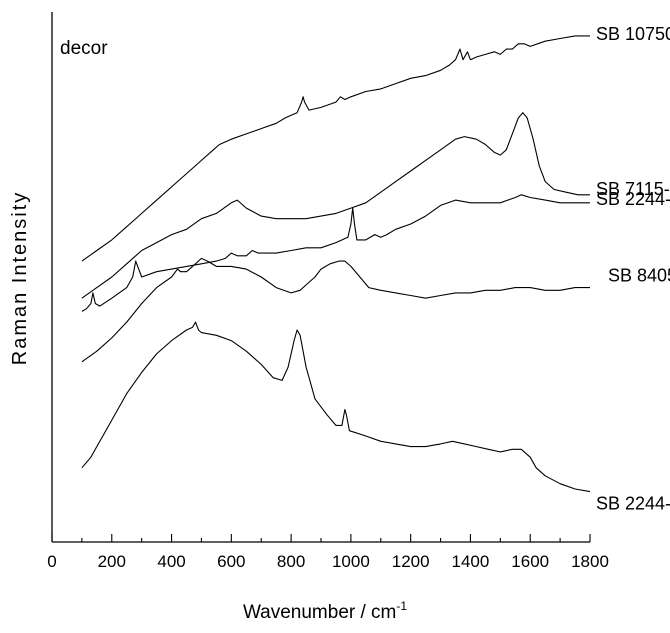  What do you see at coordinates (84, 48) in the screenshot?
I see `panel-label: decor` at bounding box center [84, 48].